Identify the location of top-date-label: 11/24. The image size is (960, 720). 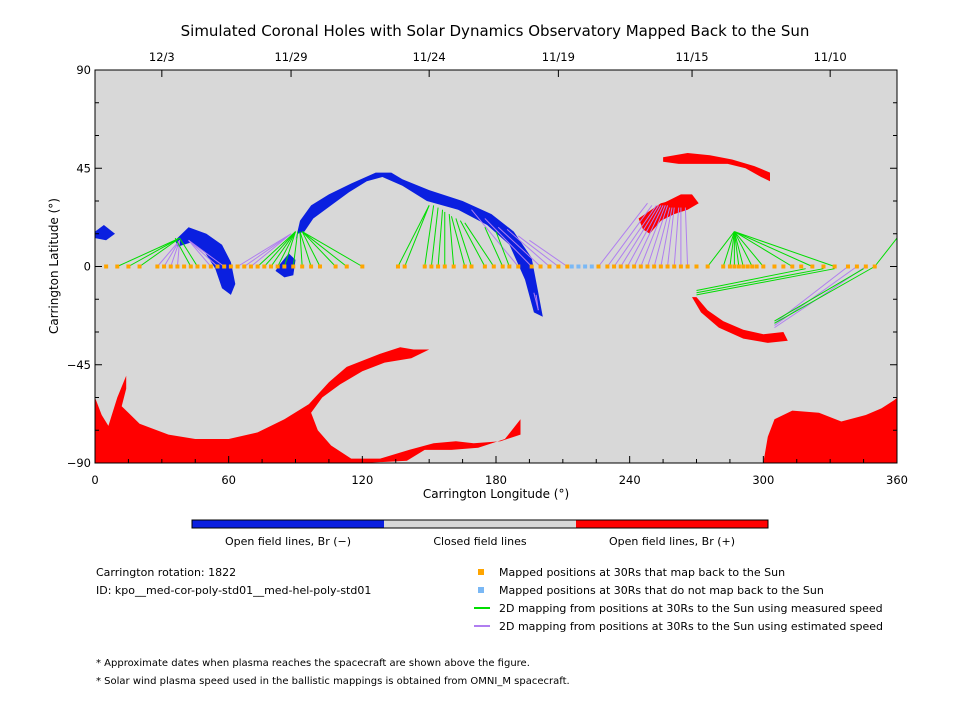
(429, 57).